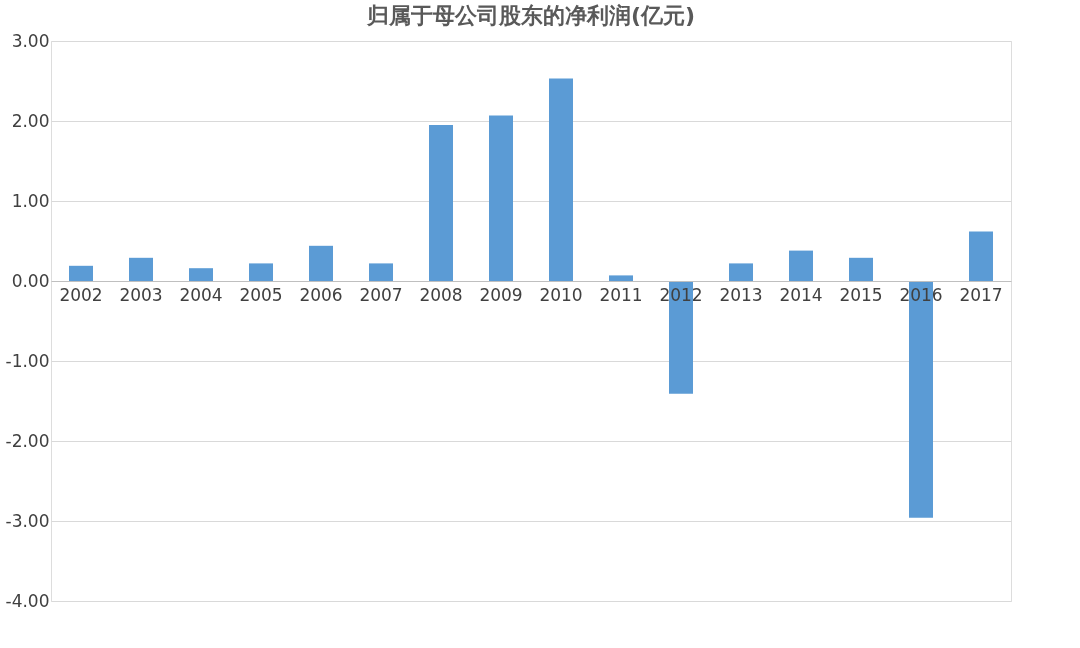  Describe the element at coordinates (141, 294) in the screenshot. I see `x-tick-label: 2003` at that location.